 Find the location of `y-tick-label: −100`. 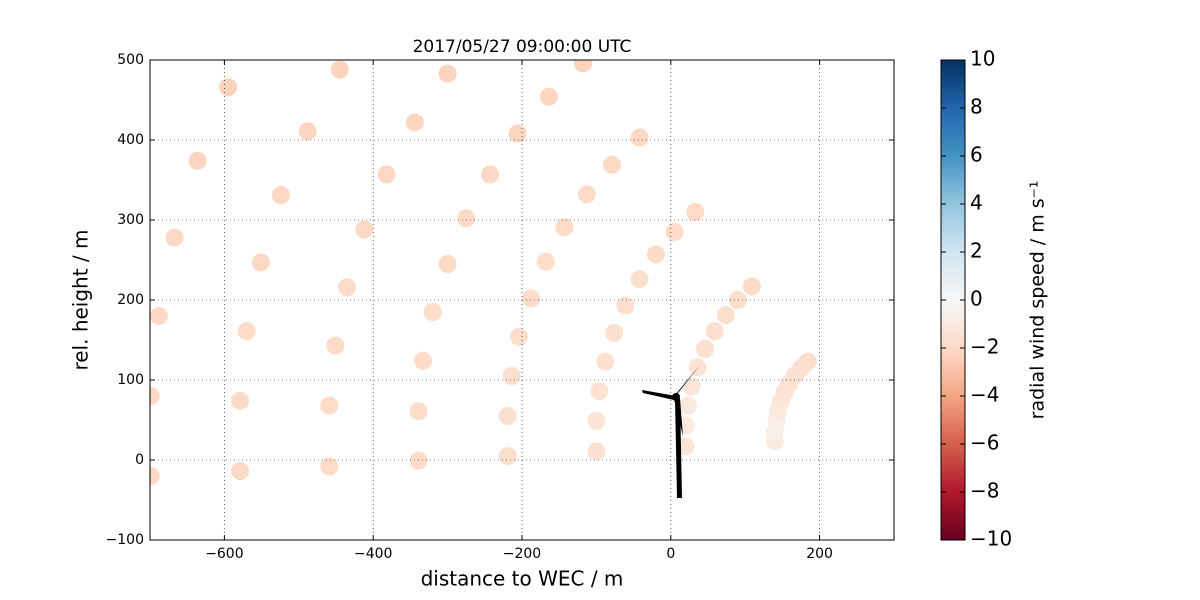

y-tick-label: −100 is located at coordinates (125, 540).